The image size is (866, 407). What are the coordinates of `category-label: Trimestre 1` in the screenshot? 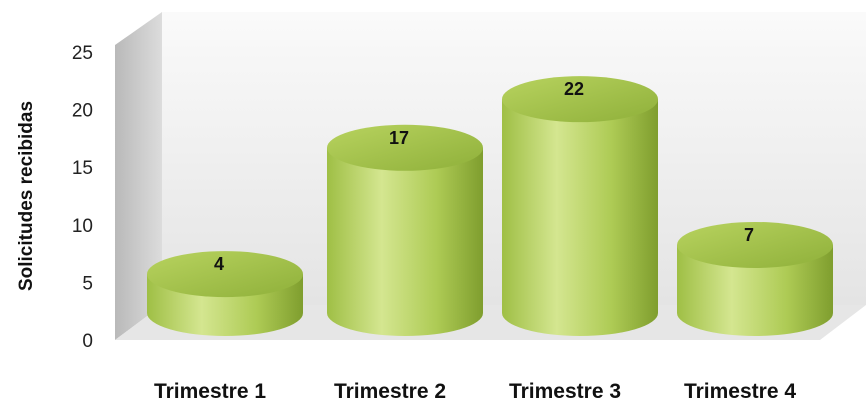 It's located at (210, 391).